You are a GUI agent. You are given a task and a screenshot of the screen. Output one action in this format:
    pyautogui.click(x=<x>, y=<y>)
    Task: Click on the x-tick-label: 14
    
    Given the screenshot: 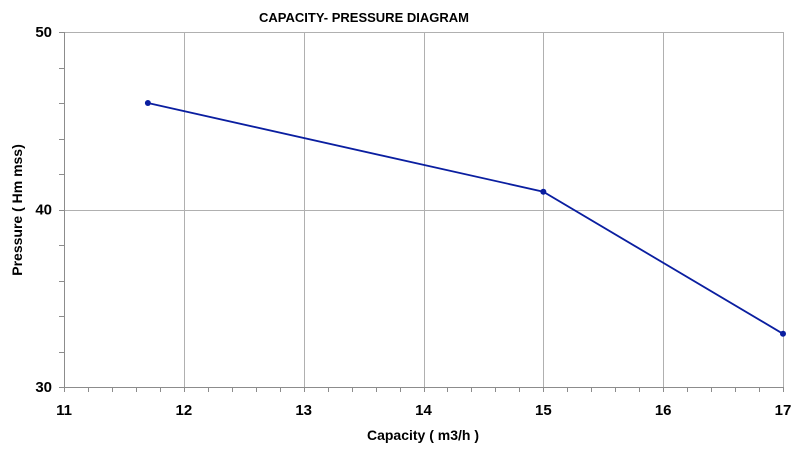 What is the action you would take?
    pyautogui.click(x=423, y=410)
    